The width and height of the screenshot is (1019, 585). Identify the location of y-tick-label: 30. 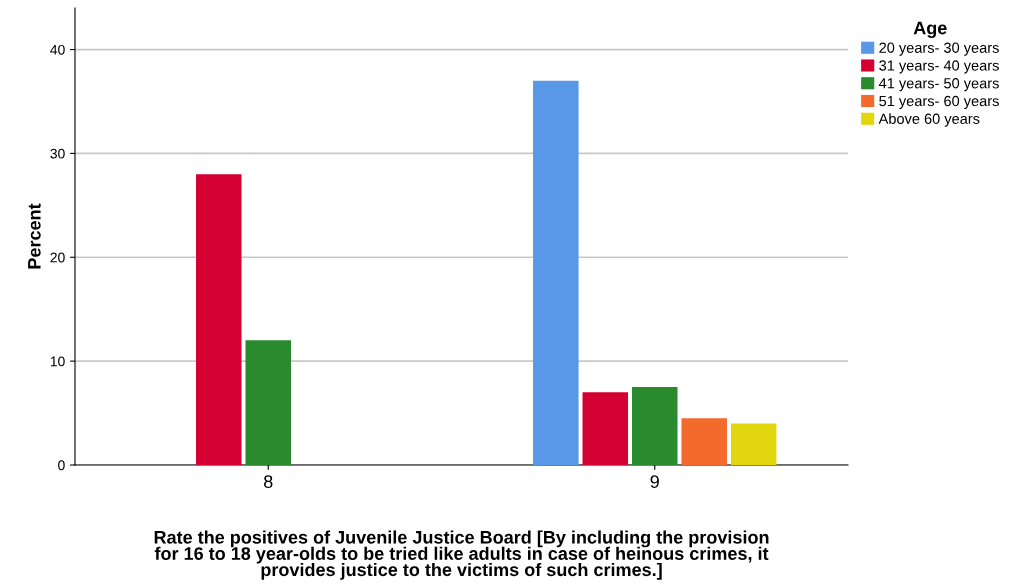
(57, 153).